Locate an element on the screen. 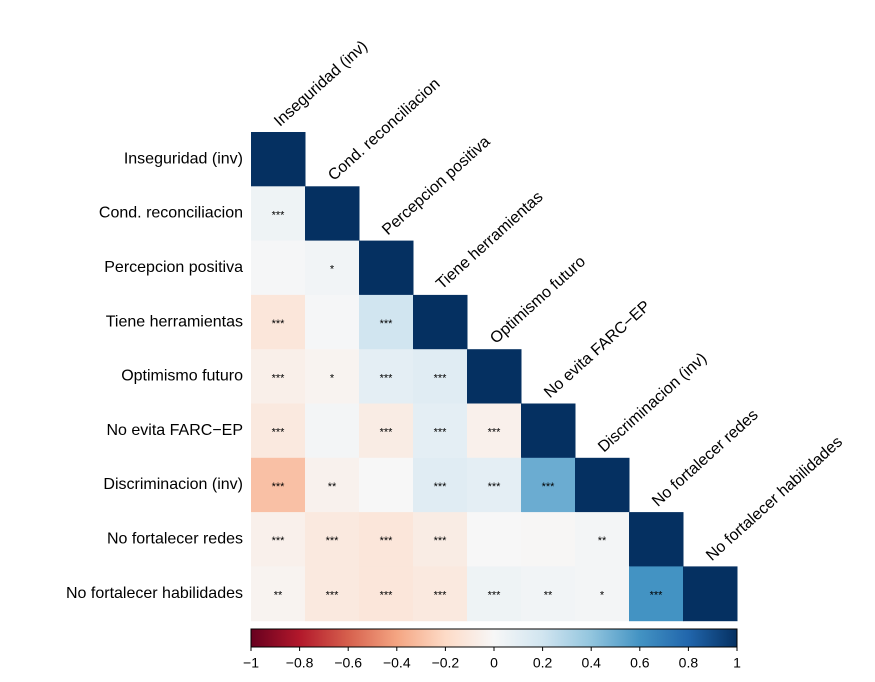 The height and width of the screenshot is (682, 875). column-label: Optimismo futuro is located at coordinates (538, 300).